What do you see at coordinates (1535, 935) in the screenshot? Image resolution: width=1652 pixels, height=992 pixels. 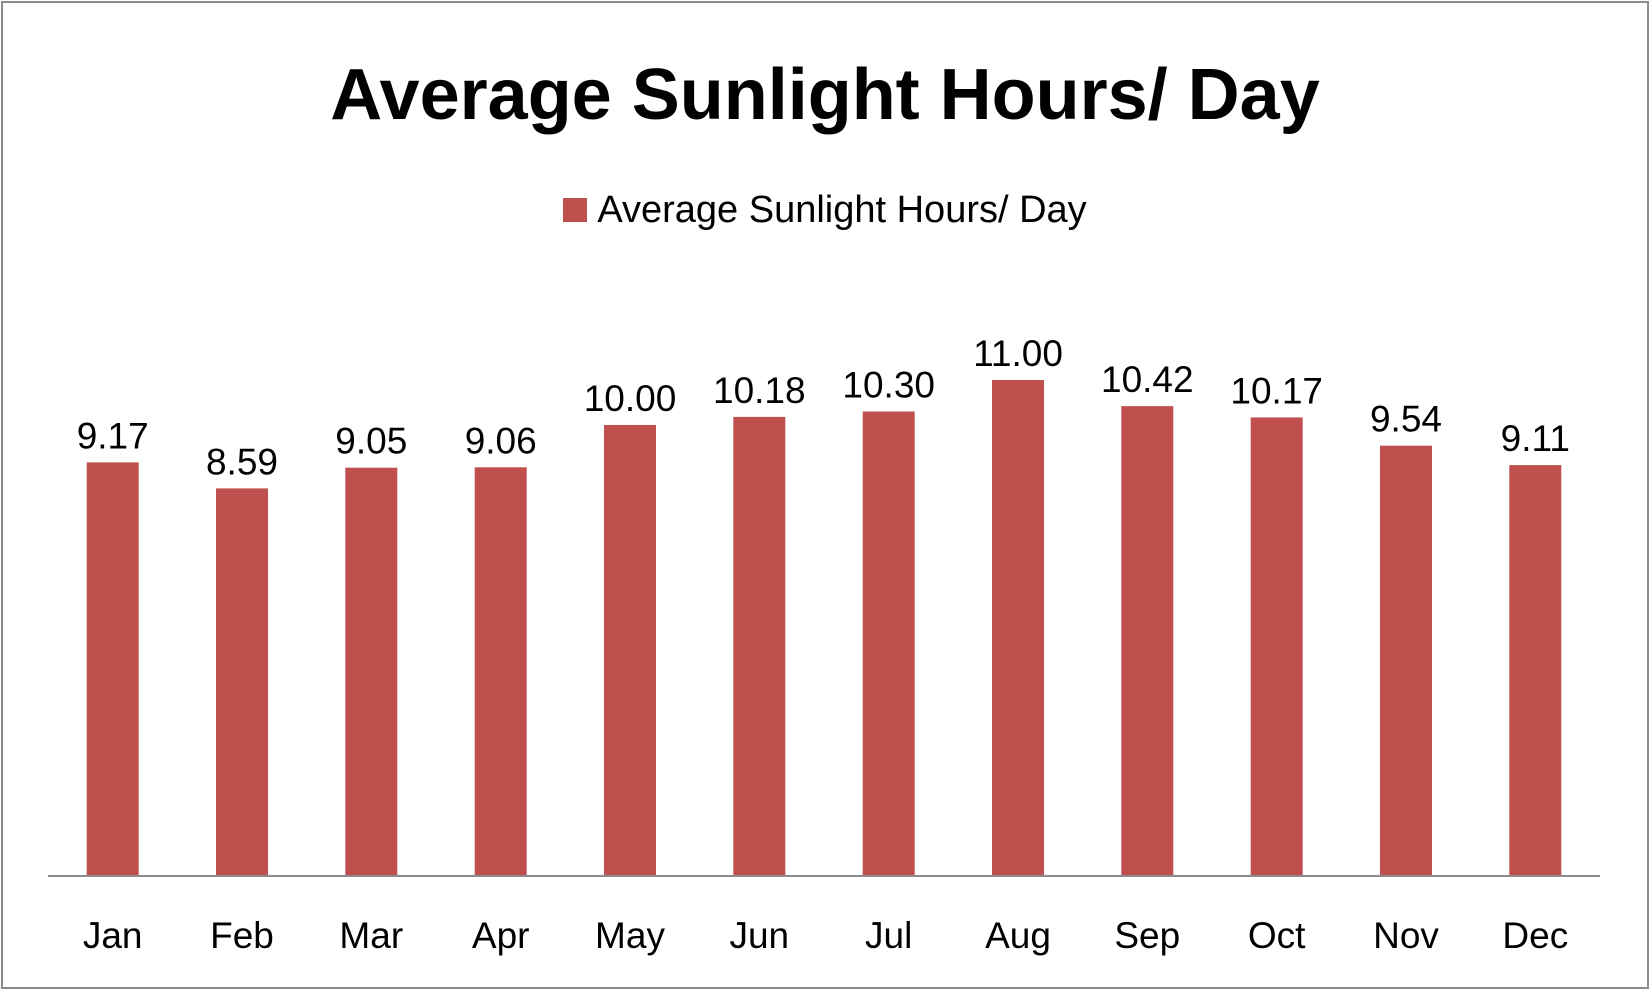 I see `x-tick-label-dec: Dec` at bounding box center [1535, 935].